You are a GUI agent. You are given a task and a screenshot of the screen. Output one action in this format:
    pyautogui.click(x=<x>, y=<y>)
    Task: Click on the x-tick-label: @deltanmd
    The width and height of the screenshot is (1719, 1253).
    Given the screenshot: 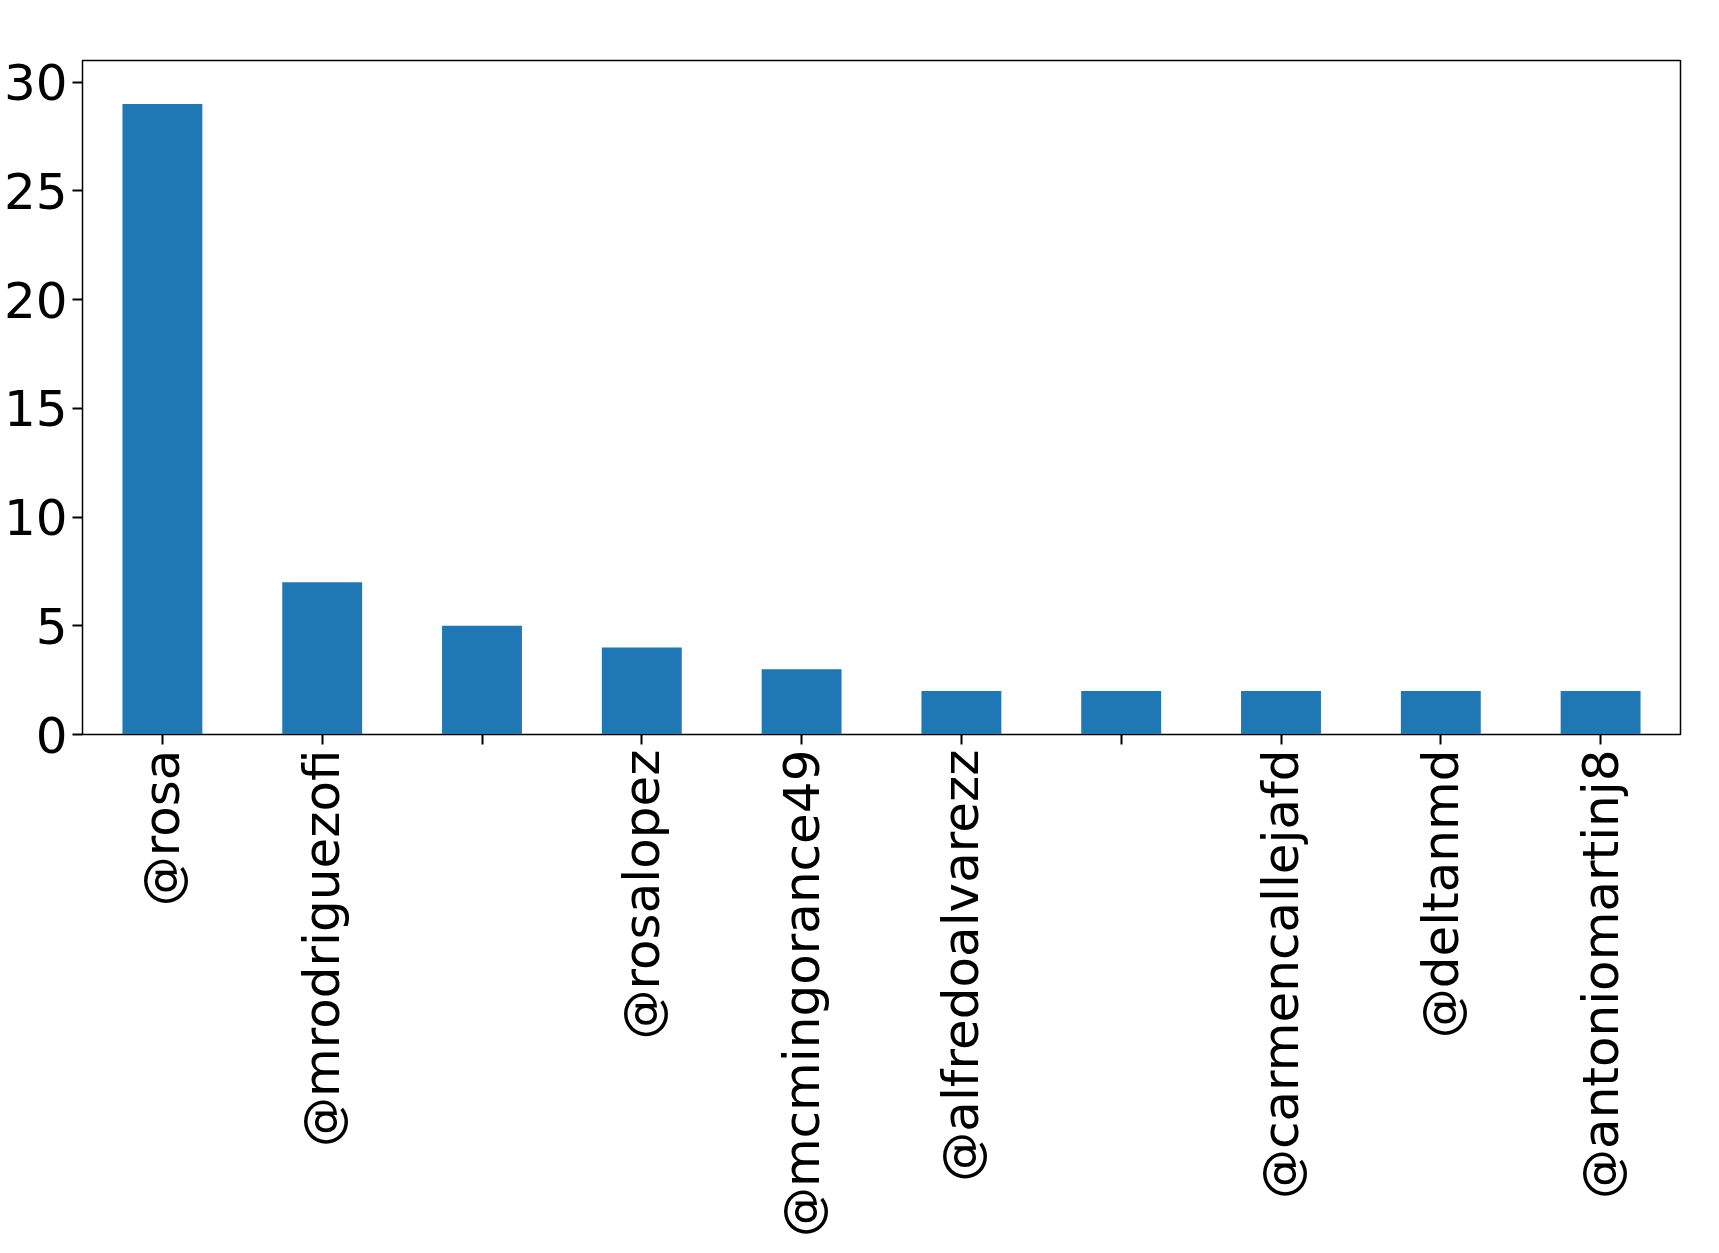 What is the action you would take?
    pyautogui.click(x=1440, y=894)
    